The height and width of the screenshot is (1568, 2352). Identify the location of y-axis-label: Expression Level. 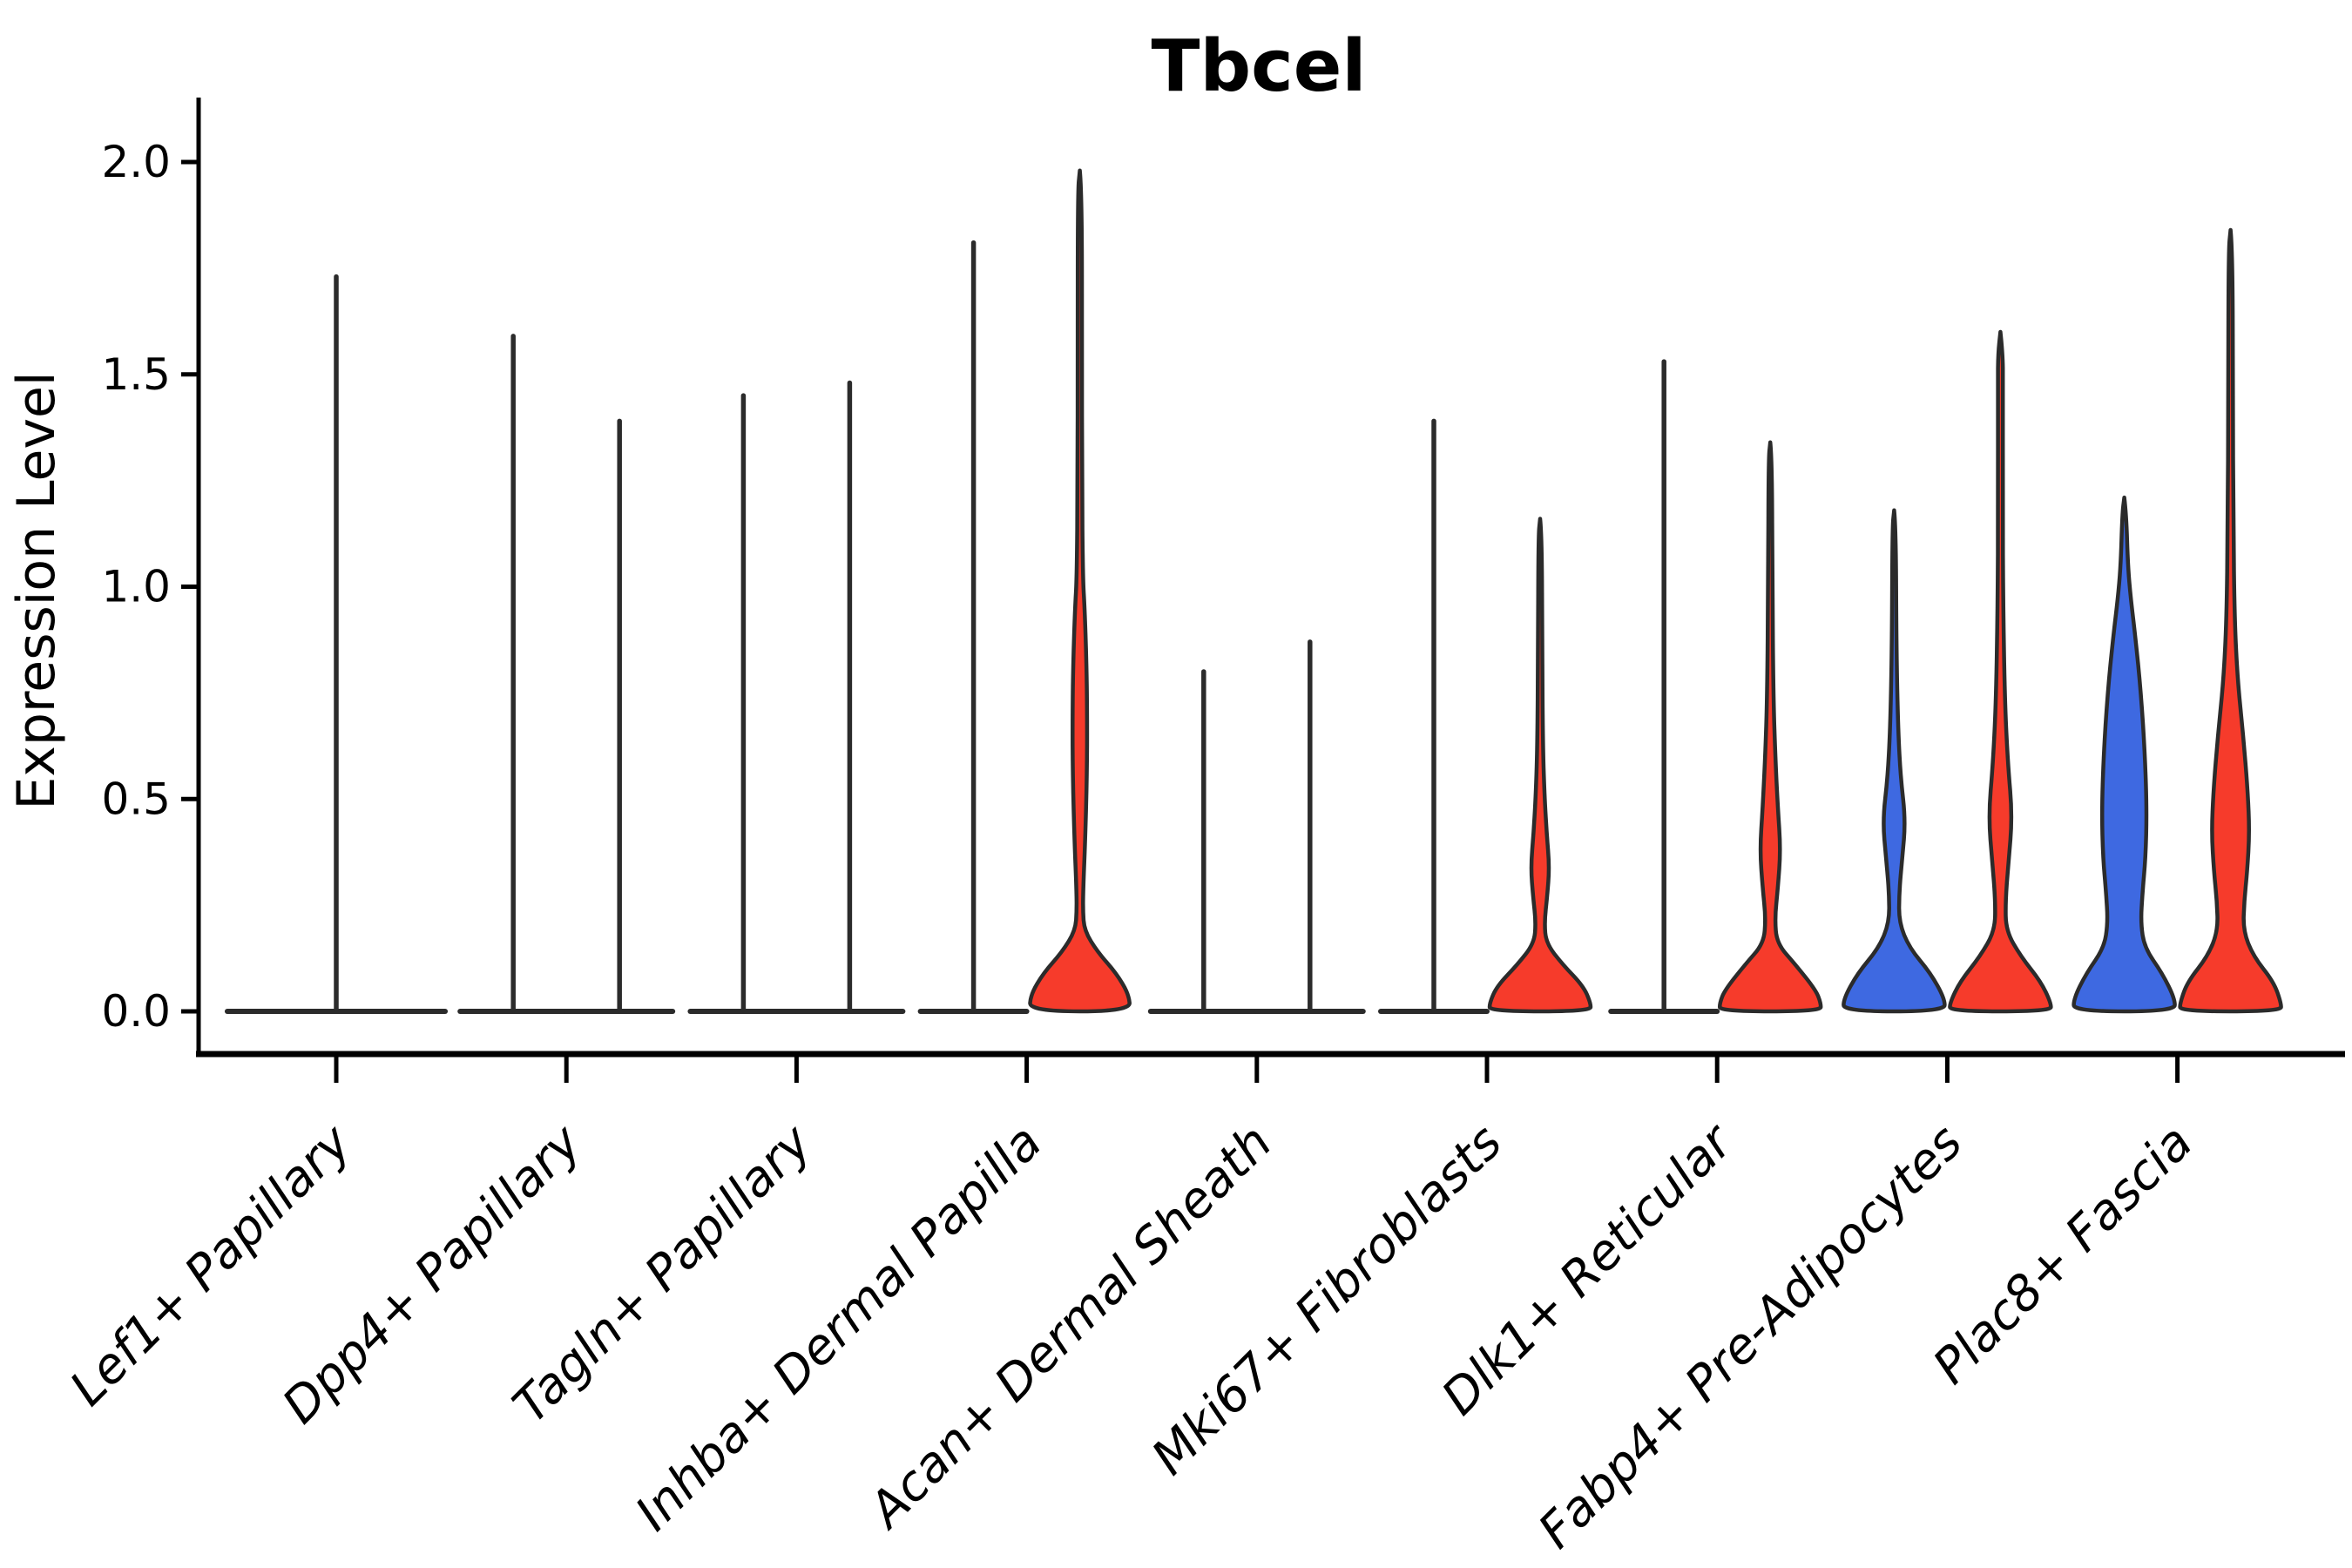
(36, 590).